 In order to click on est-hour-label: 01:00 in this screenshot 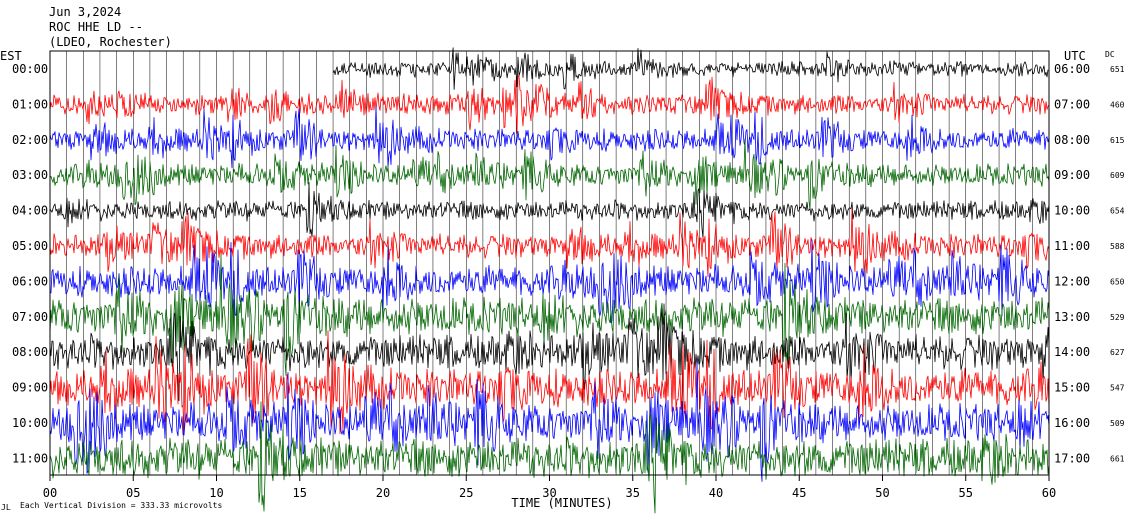, I will do `click(30, 104)`.